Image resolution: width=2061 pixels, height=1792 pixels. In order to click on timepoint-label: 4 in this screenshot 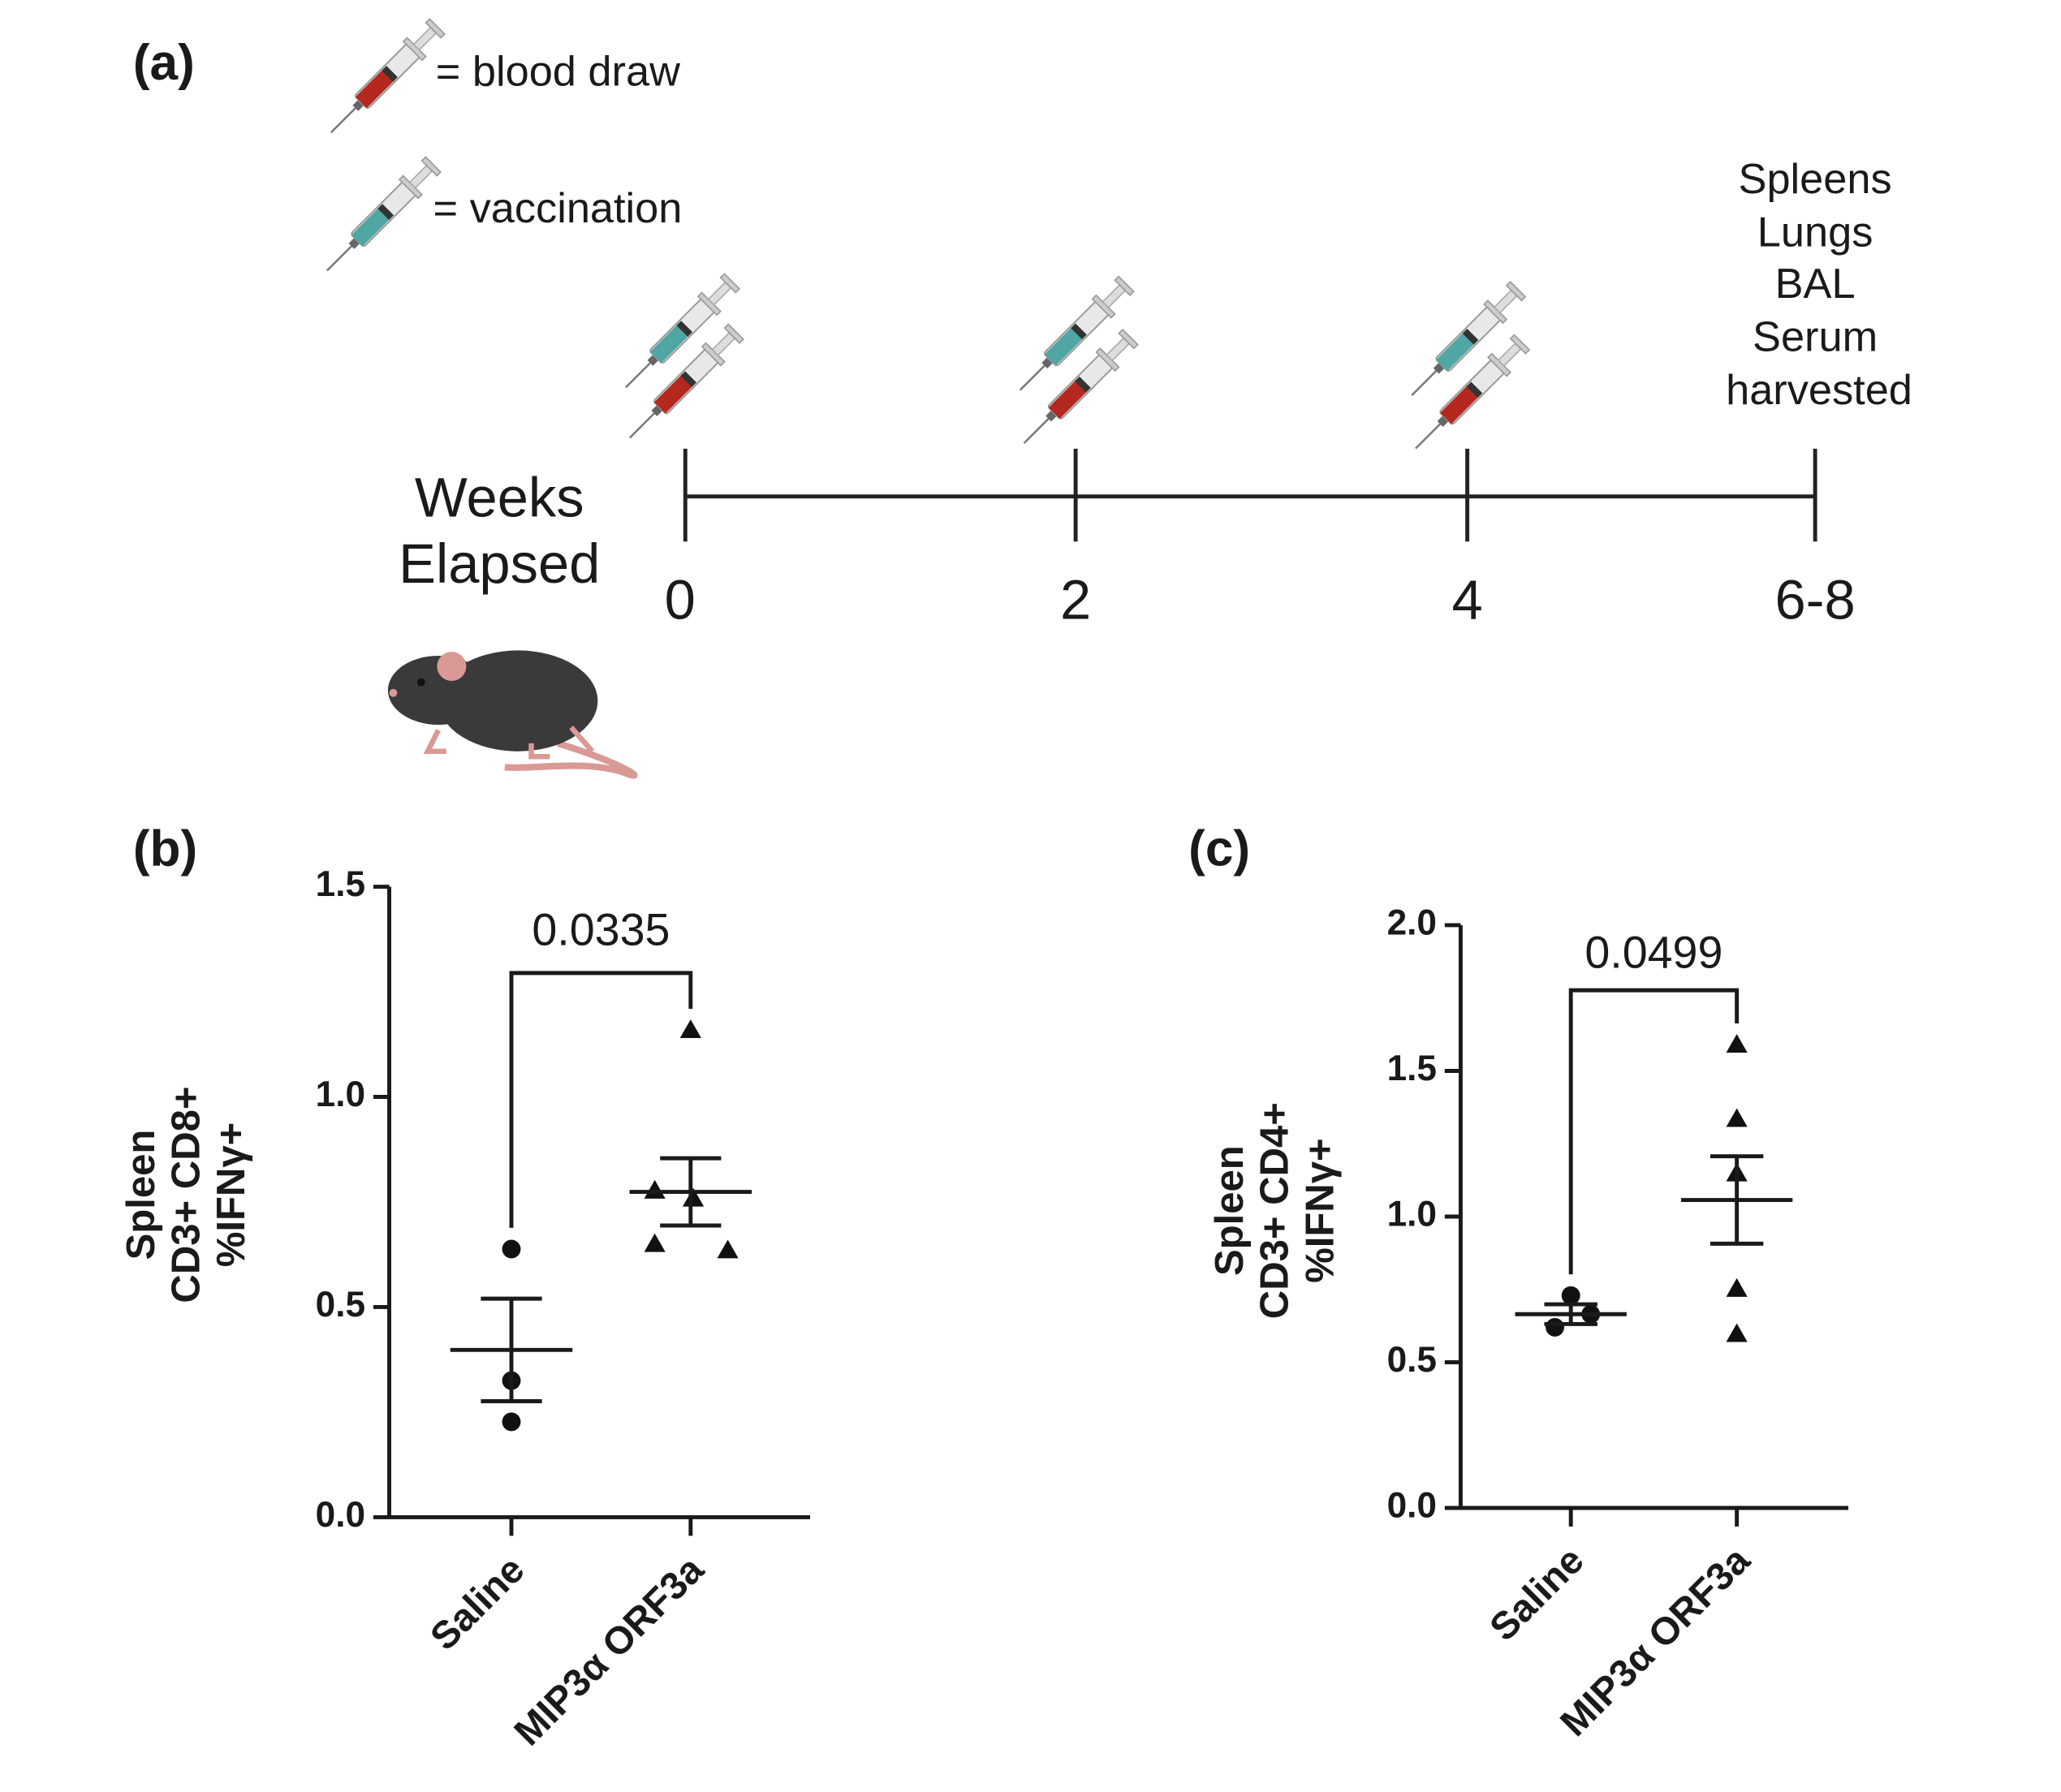, I will do `click(1466, 600)`.